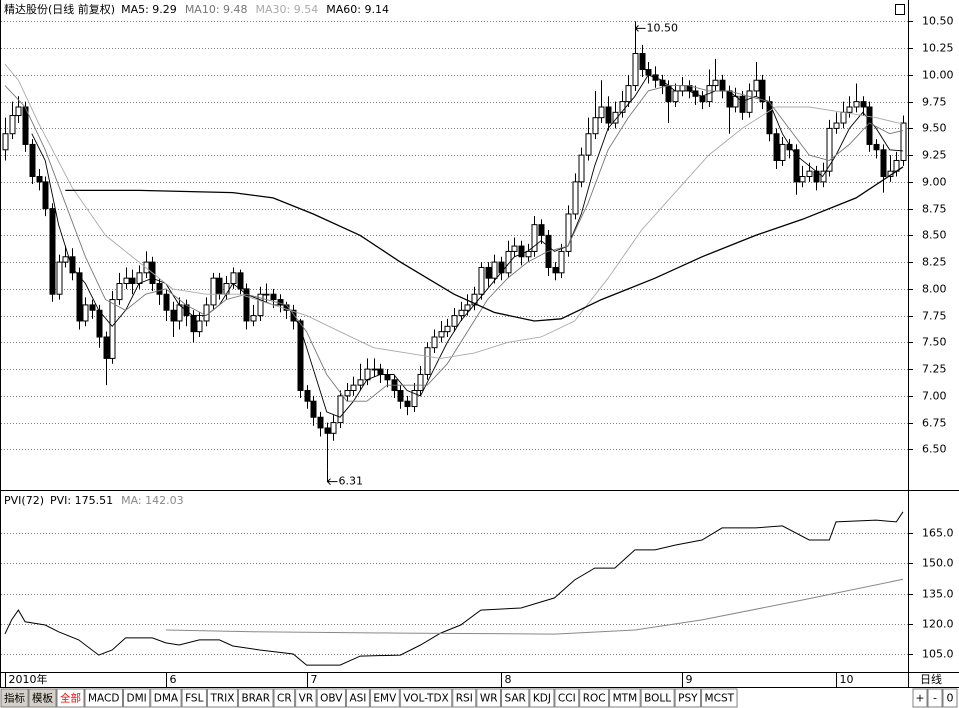 This screenshot has height=708, width=959. I want to click on toolbar-tab: ASI, so click(357, 698).